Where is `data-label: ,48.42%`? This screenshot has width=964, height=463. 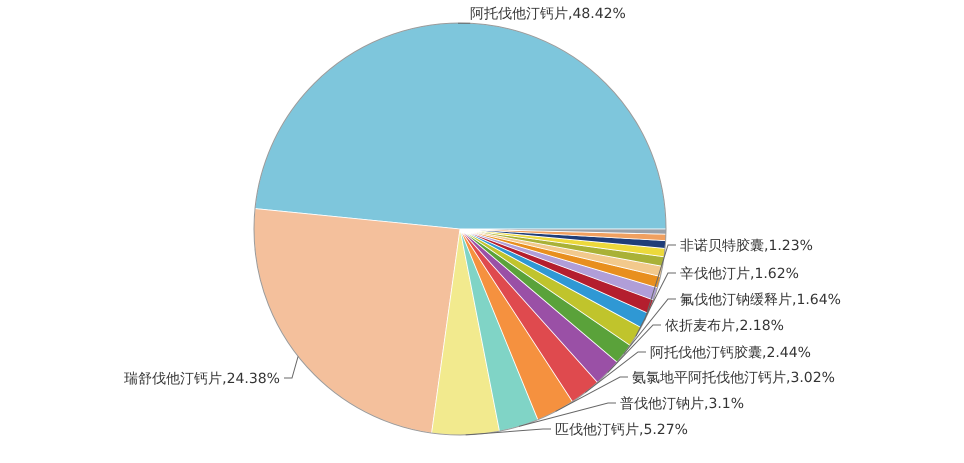
data-label: ,48.42% is located at coordinates (597, 14).